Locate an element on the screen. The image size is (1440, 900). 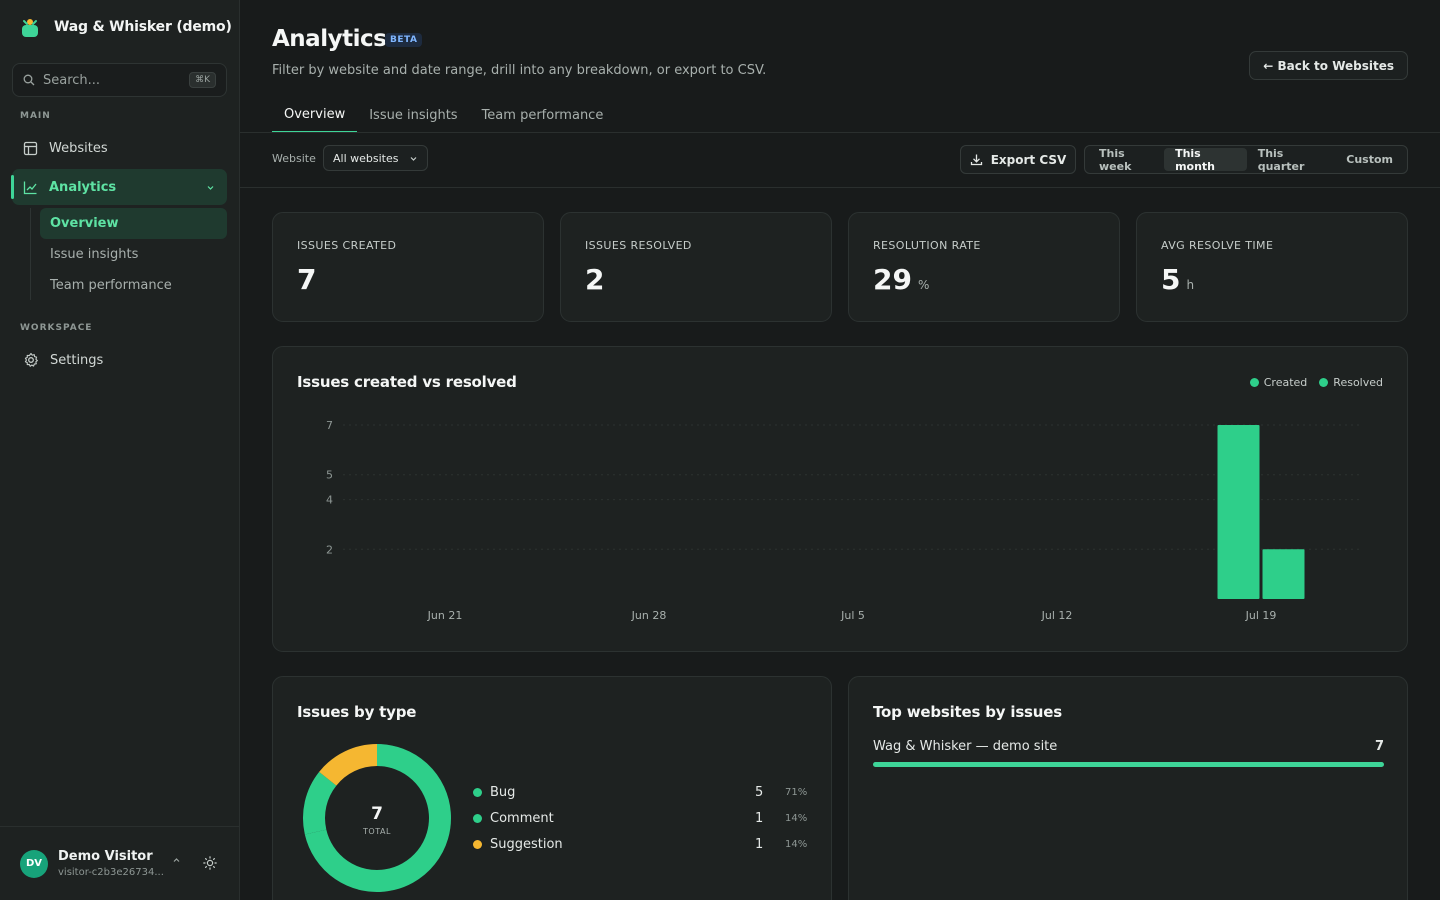
card-title: Top websites by issues is located at coordinates (967, 712).